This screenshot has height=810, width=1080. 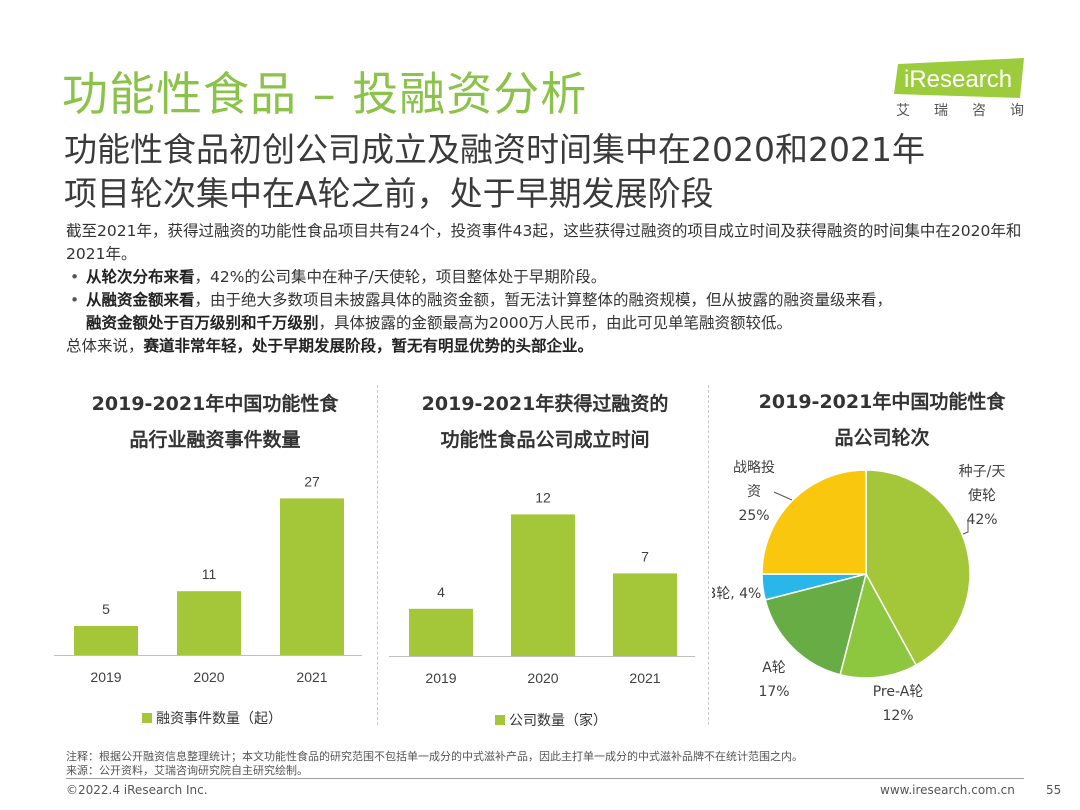 I want to click on chart-title-line: 品行业融资事件数量, so click(x=215, y=440).